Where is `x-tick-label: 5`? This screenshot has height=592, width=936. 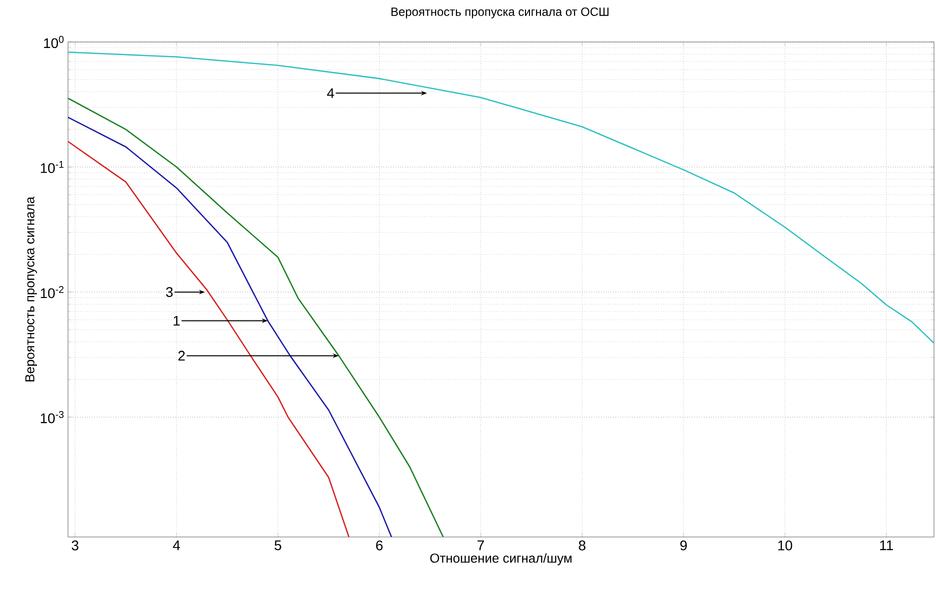
x-tick-label: 5 is located at coordinates (278, 545).